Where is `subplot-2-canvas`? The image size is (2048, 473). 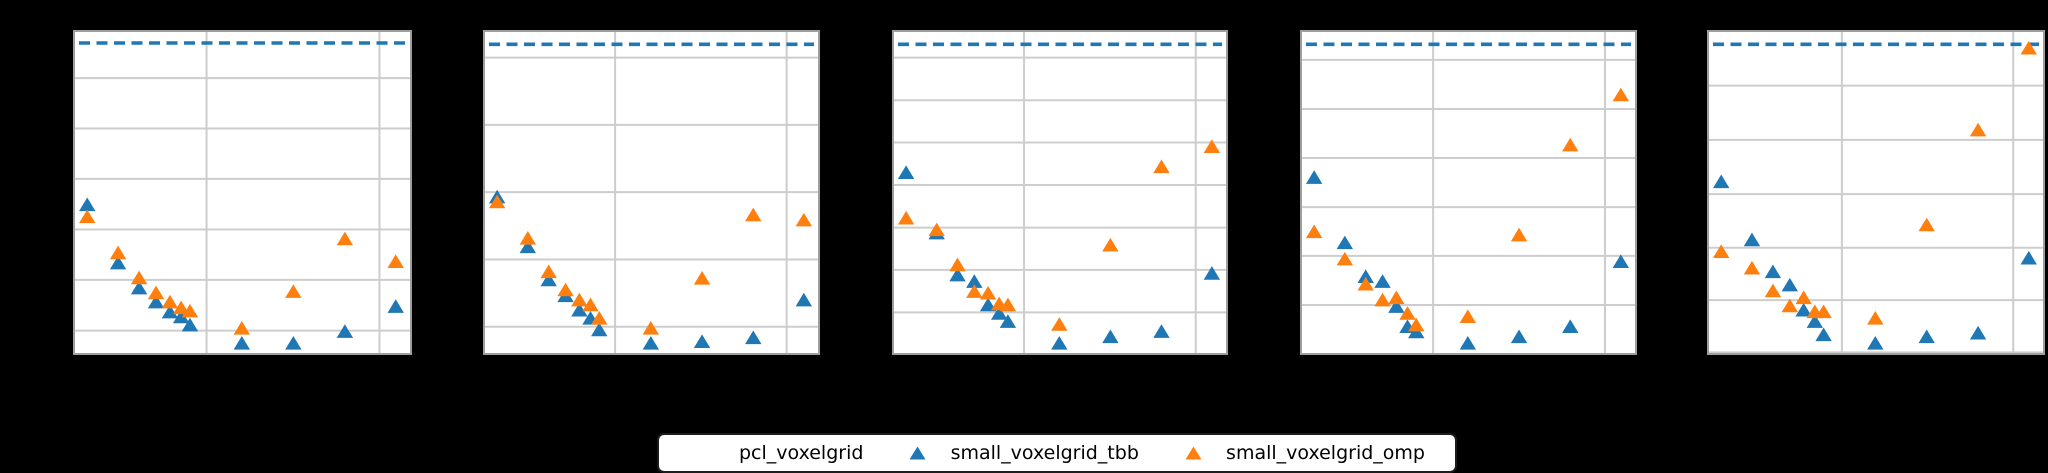 subplot-2-canvas is located at coordinates (651, 192).